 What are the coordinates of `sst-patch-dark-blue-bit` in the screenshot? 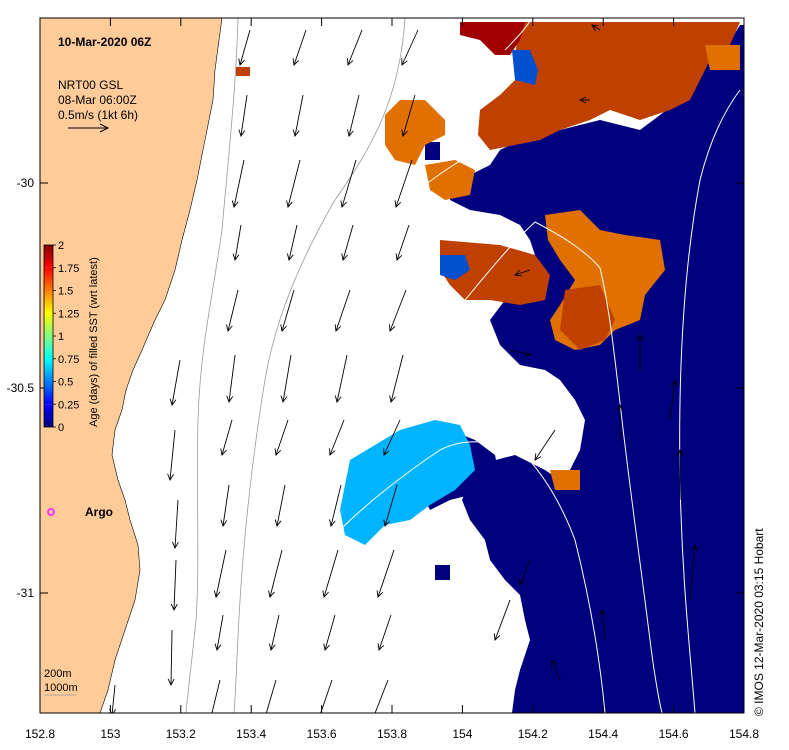 It's located at (442, 572).